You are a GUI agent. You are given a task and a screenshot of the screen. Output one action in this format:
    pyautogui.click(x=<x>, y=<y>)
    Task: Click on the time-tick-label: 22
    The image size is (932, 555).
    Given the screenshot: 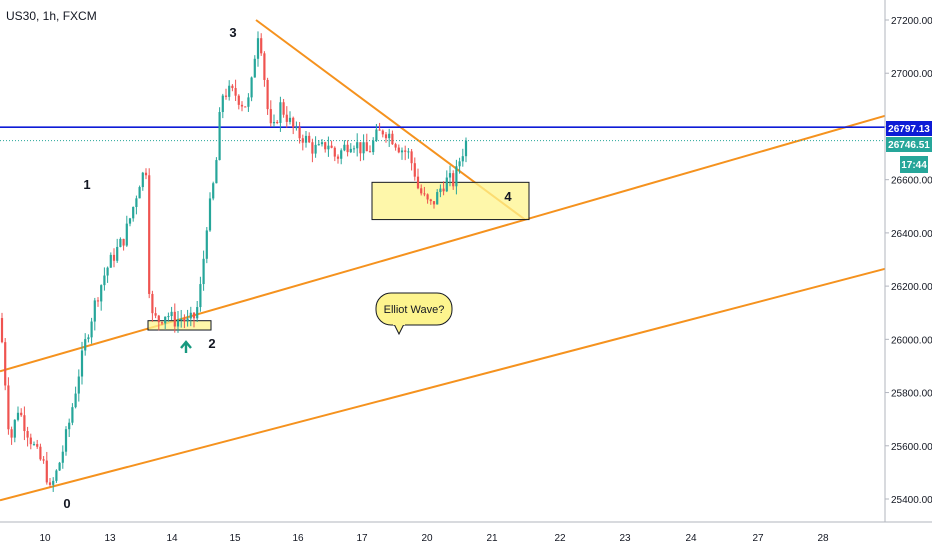 What is the action you would take?
    pyautogui.click(x=560, y=538)
    